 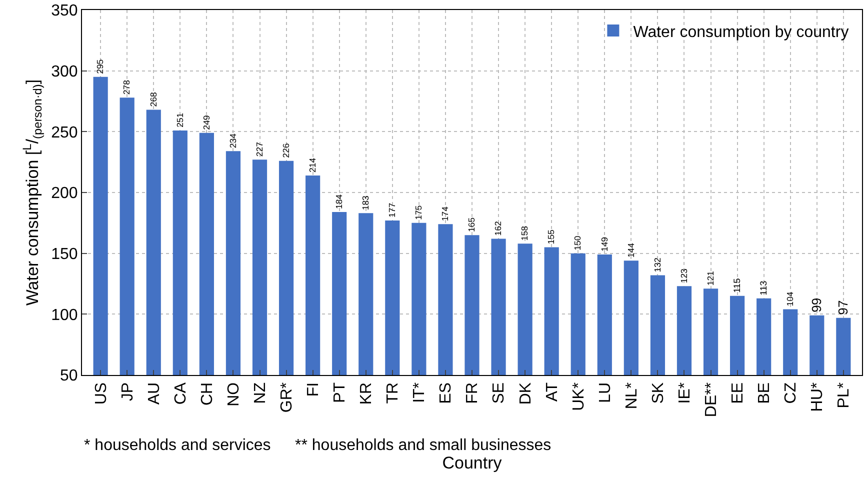 What do you see at coordinates (685, 393) in the screenshot?
I see `x-tick-label: IE*` at bounding box center [685, 393].